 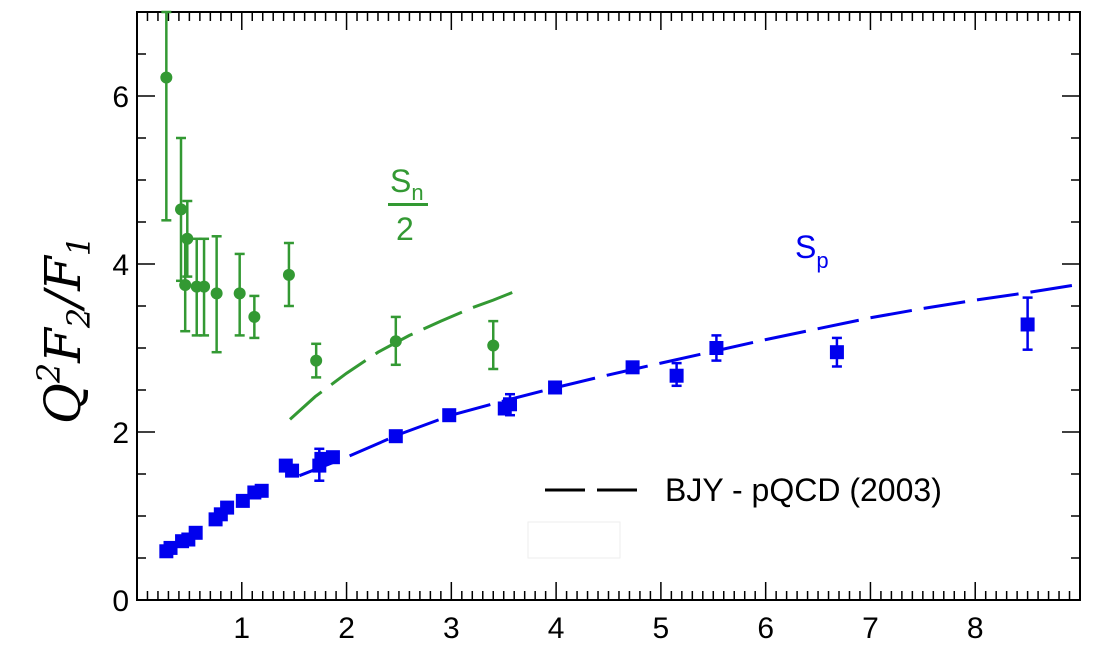 I want to click on y-tick-label: 4, so click(x=120, y=265).